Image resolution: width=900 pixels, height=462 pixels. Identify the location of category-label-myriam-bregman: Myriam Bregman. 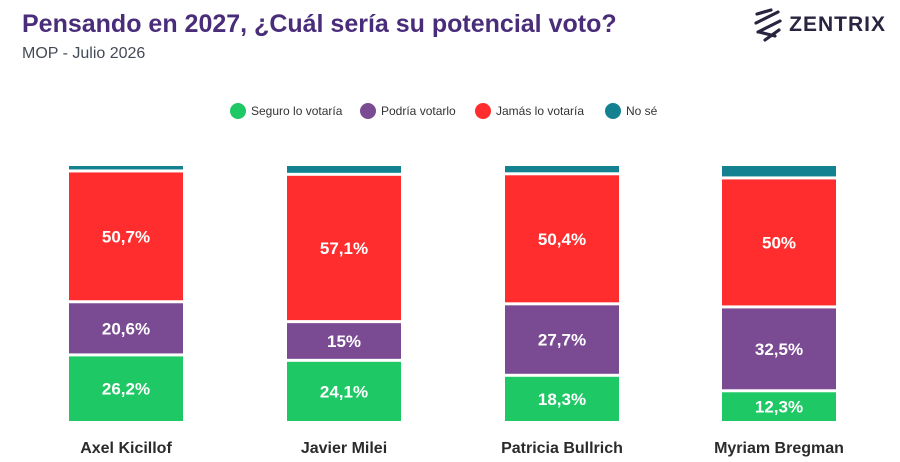
(779, 448).